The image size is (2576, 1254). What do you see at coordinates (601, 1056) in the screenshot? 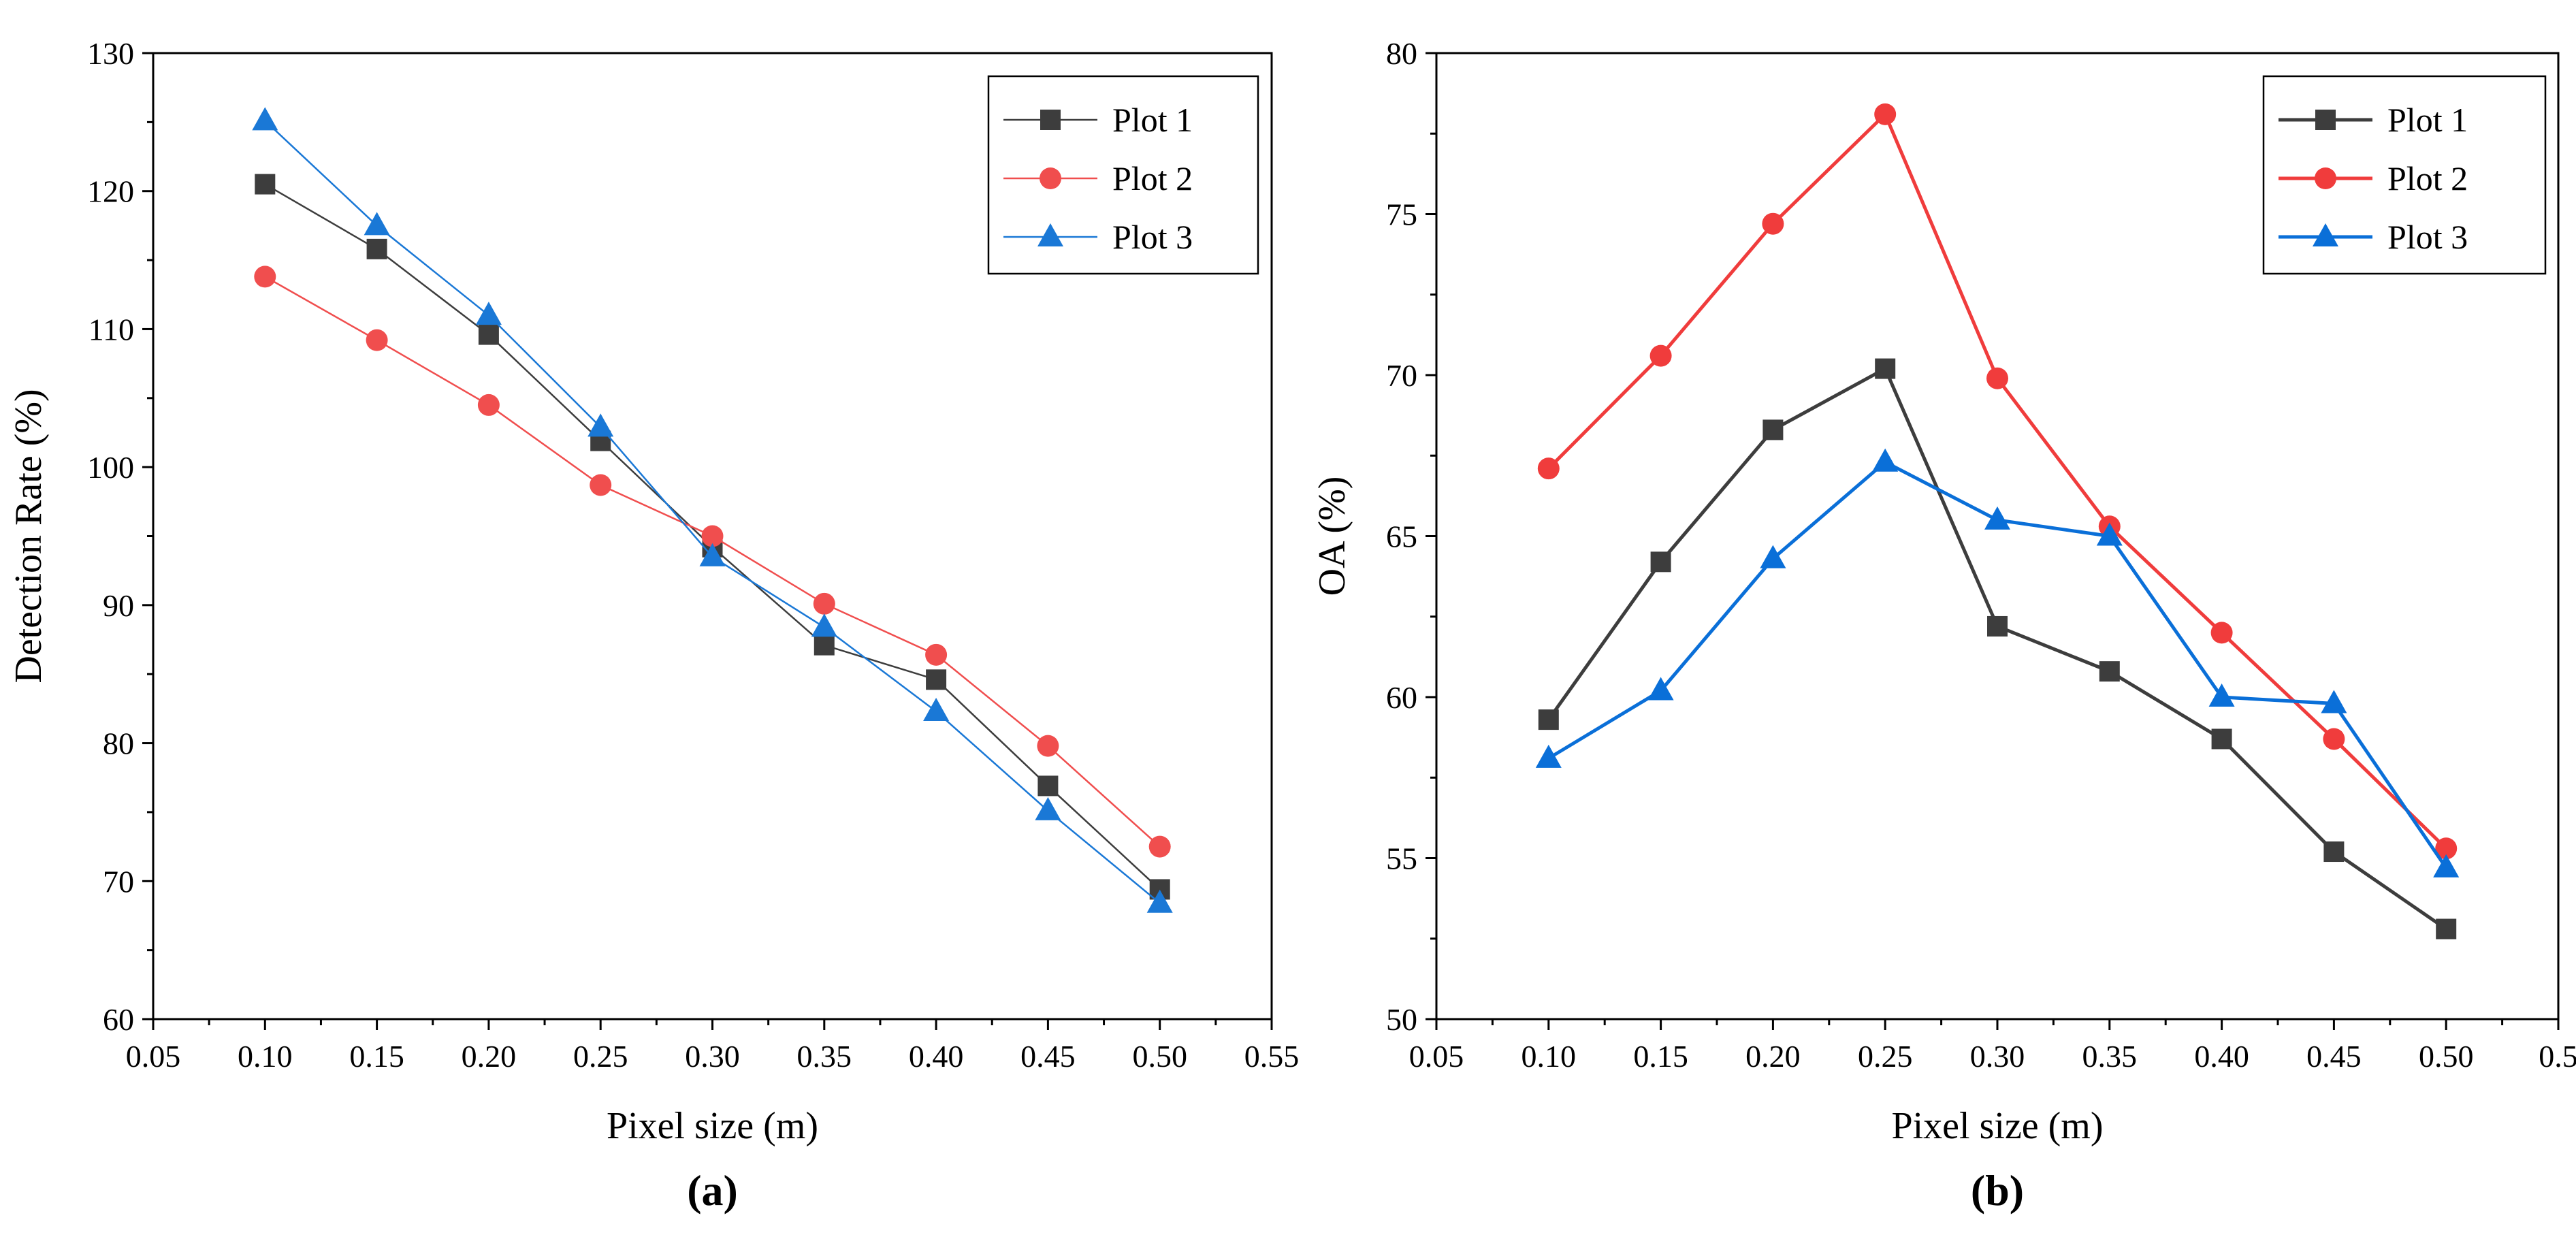
I see `x-tick-label: 0.25` at bounding box center [601, 1056].